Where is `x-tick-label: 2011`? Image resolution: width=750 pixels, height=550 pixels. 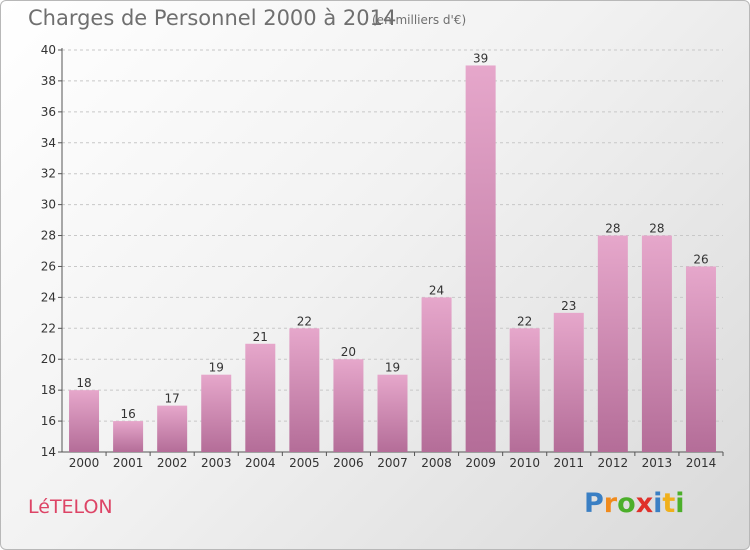 x-tick-label: 2011 is located at coordinates (568, 463).